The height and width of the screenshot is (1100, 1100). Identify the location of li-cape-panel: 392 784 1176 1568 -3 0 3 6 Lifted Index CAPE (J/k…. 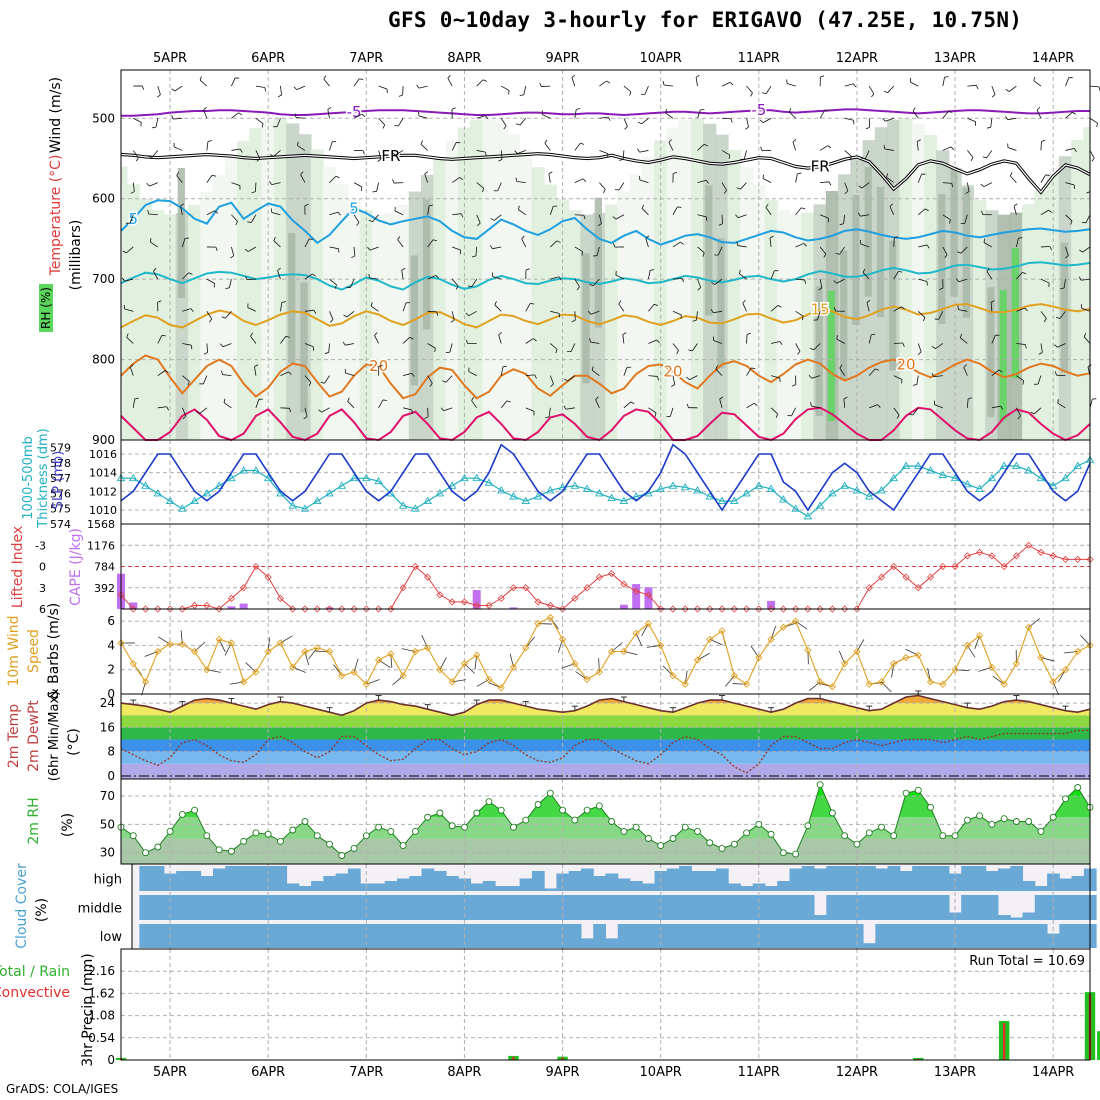
(552, 567).